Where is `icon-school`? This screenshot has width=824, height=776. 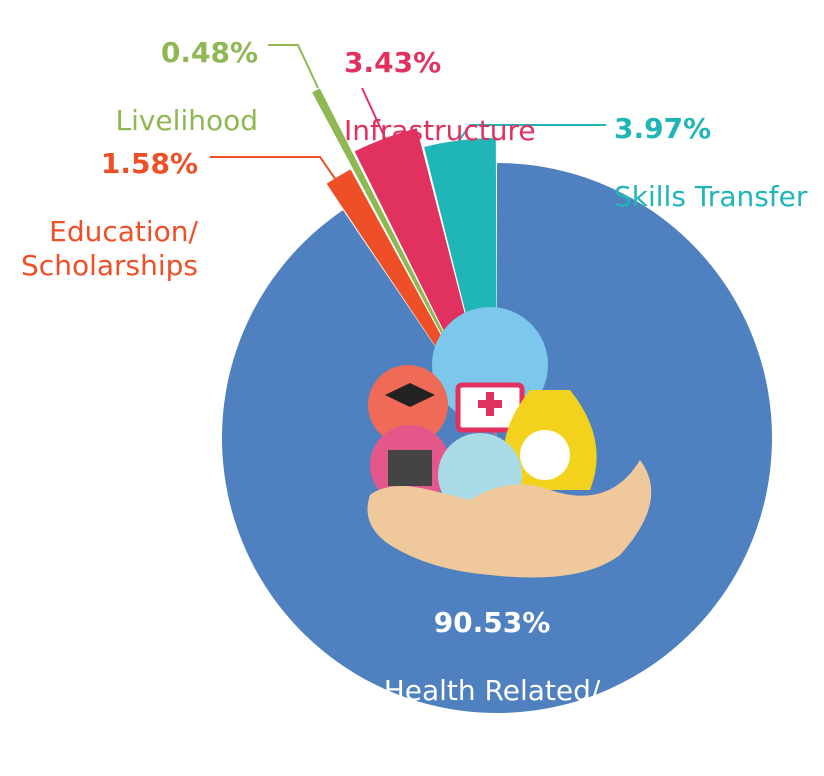 icon-school is located at coordinates (410, 468).